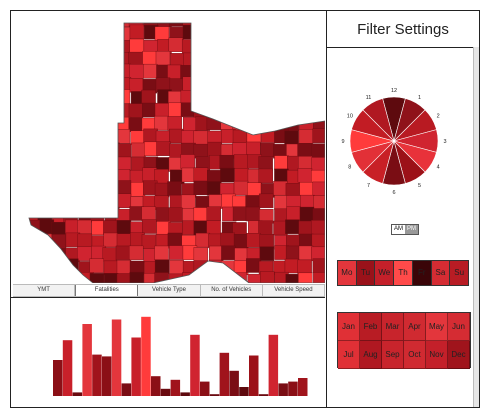 The width and height of the screenshot is (488, 412). Describe the element at coordinates (371, 327) in the screenshot. I see `month-feb: Feb` at that location.